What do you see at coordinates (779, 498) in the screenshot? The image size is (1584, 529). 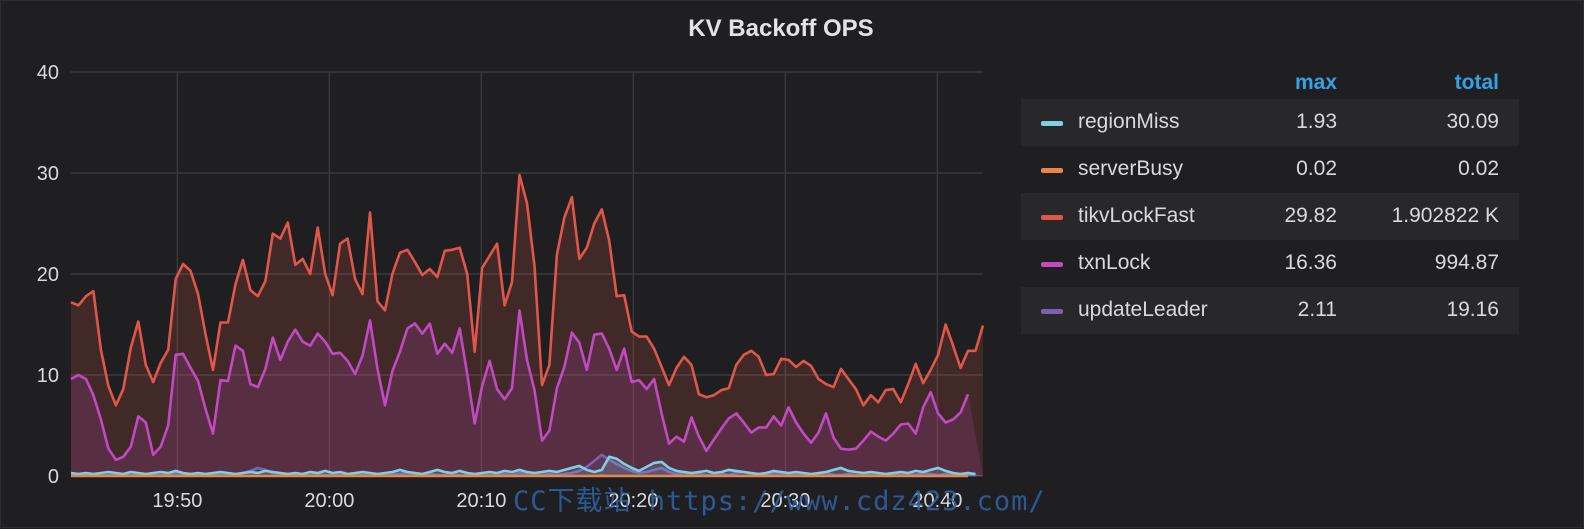 I see `watermark-text: CC下载站 https://www.cdz423.com/` at bounding box center [779, 498].